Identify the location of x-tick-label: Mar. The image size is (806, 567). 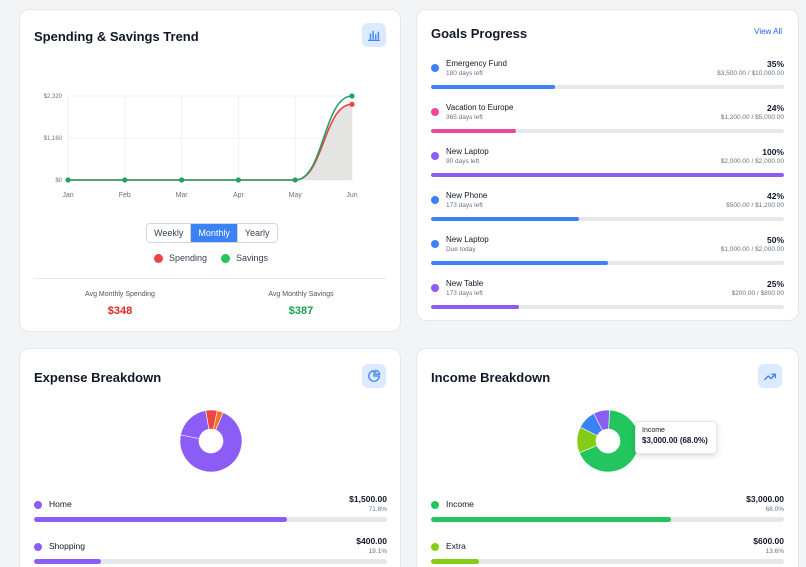
(182, 195).